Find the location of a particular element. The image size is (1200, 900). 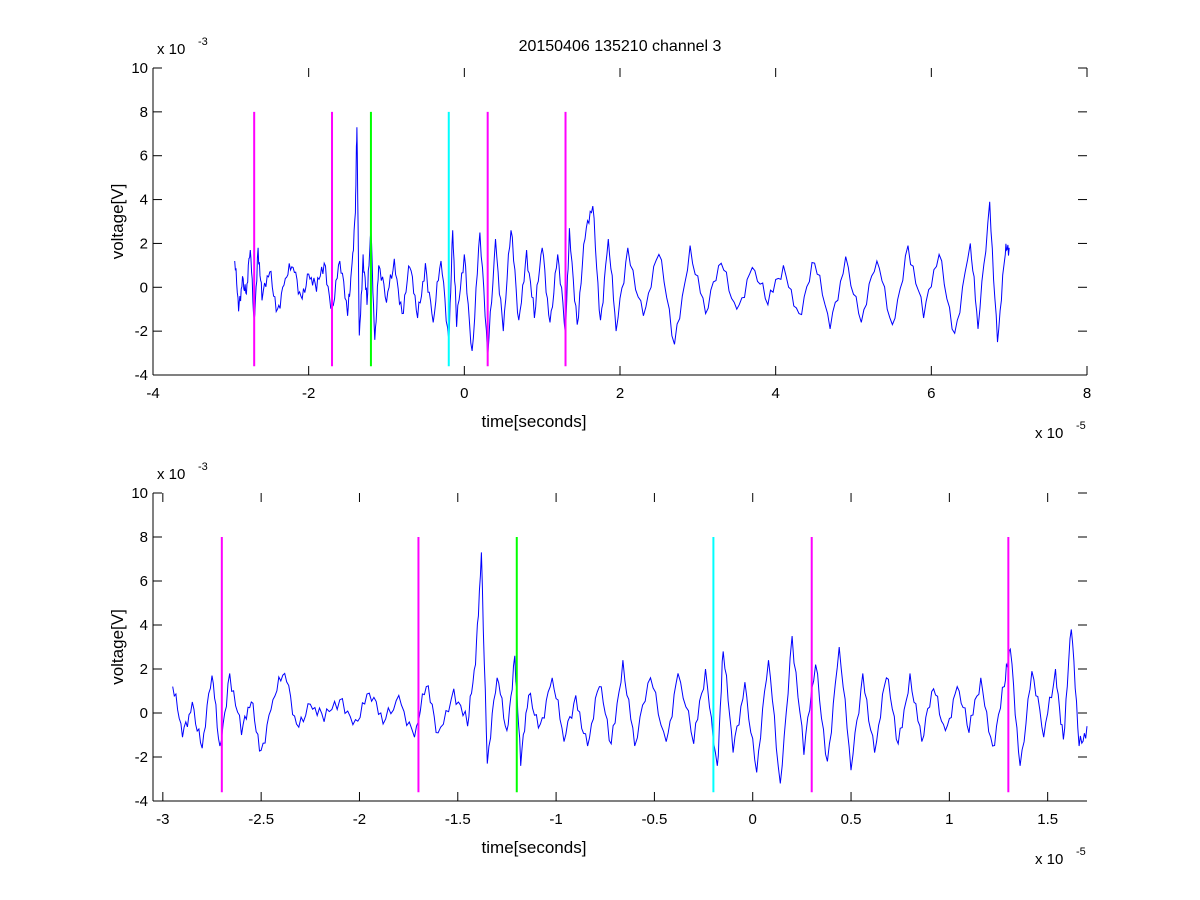

x-tick-label: 1.5 is located at coordinates (1047, 819).